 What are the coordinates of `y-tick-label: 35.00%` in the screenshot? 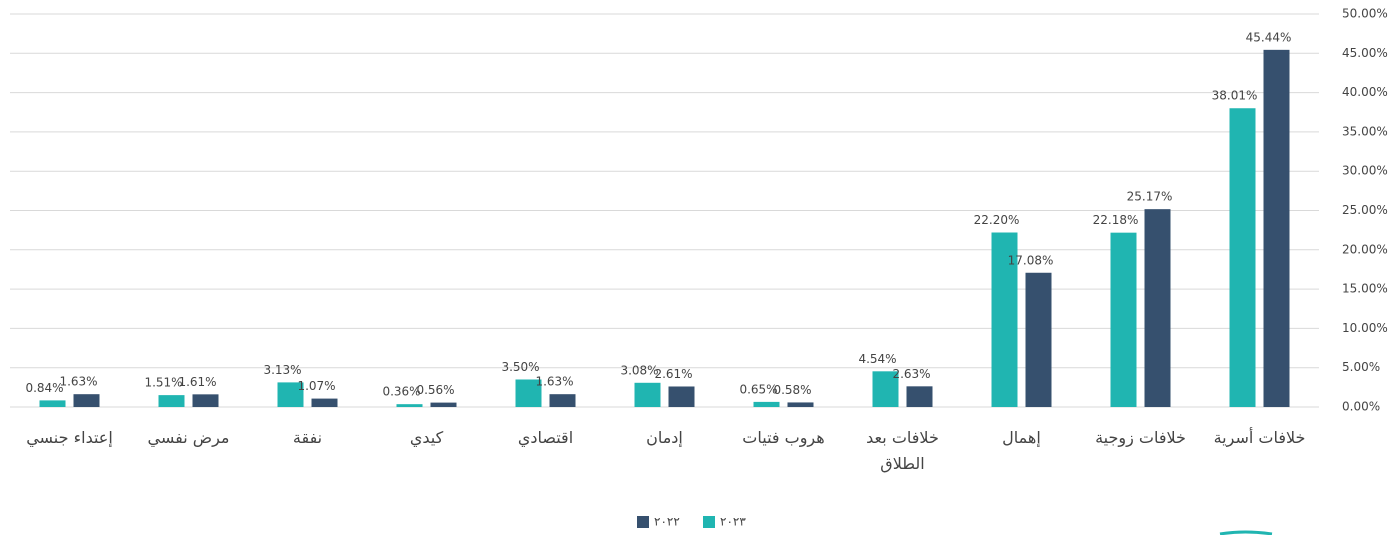 It's located at (1365, 131).